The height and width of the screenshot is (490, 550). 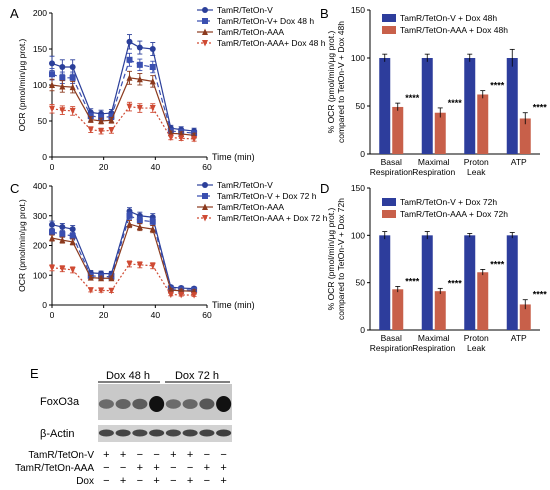 What do you see at coordinates (14, 188) in the screenshot?
I see `panel-letter-c: C` at bounding box center [14, 188].